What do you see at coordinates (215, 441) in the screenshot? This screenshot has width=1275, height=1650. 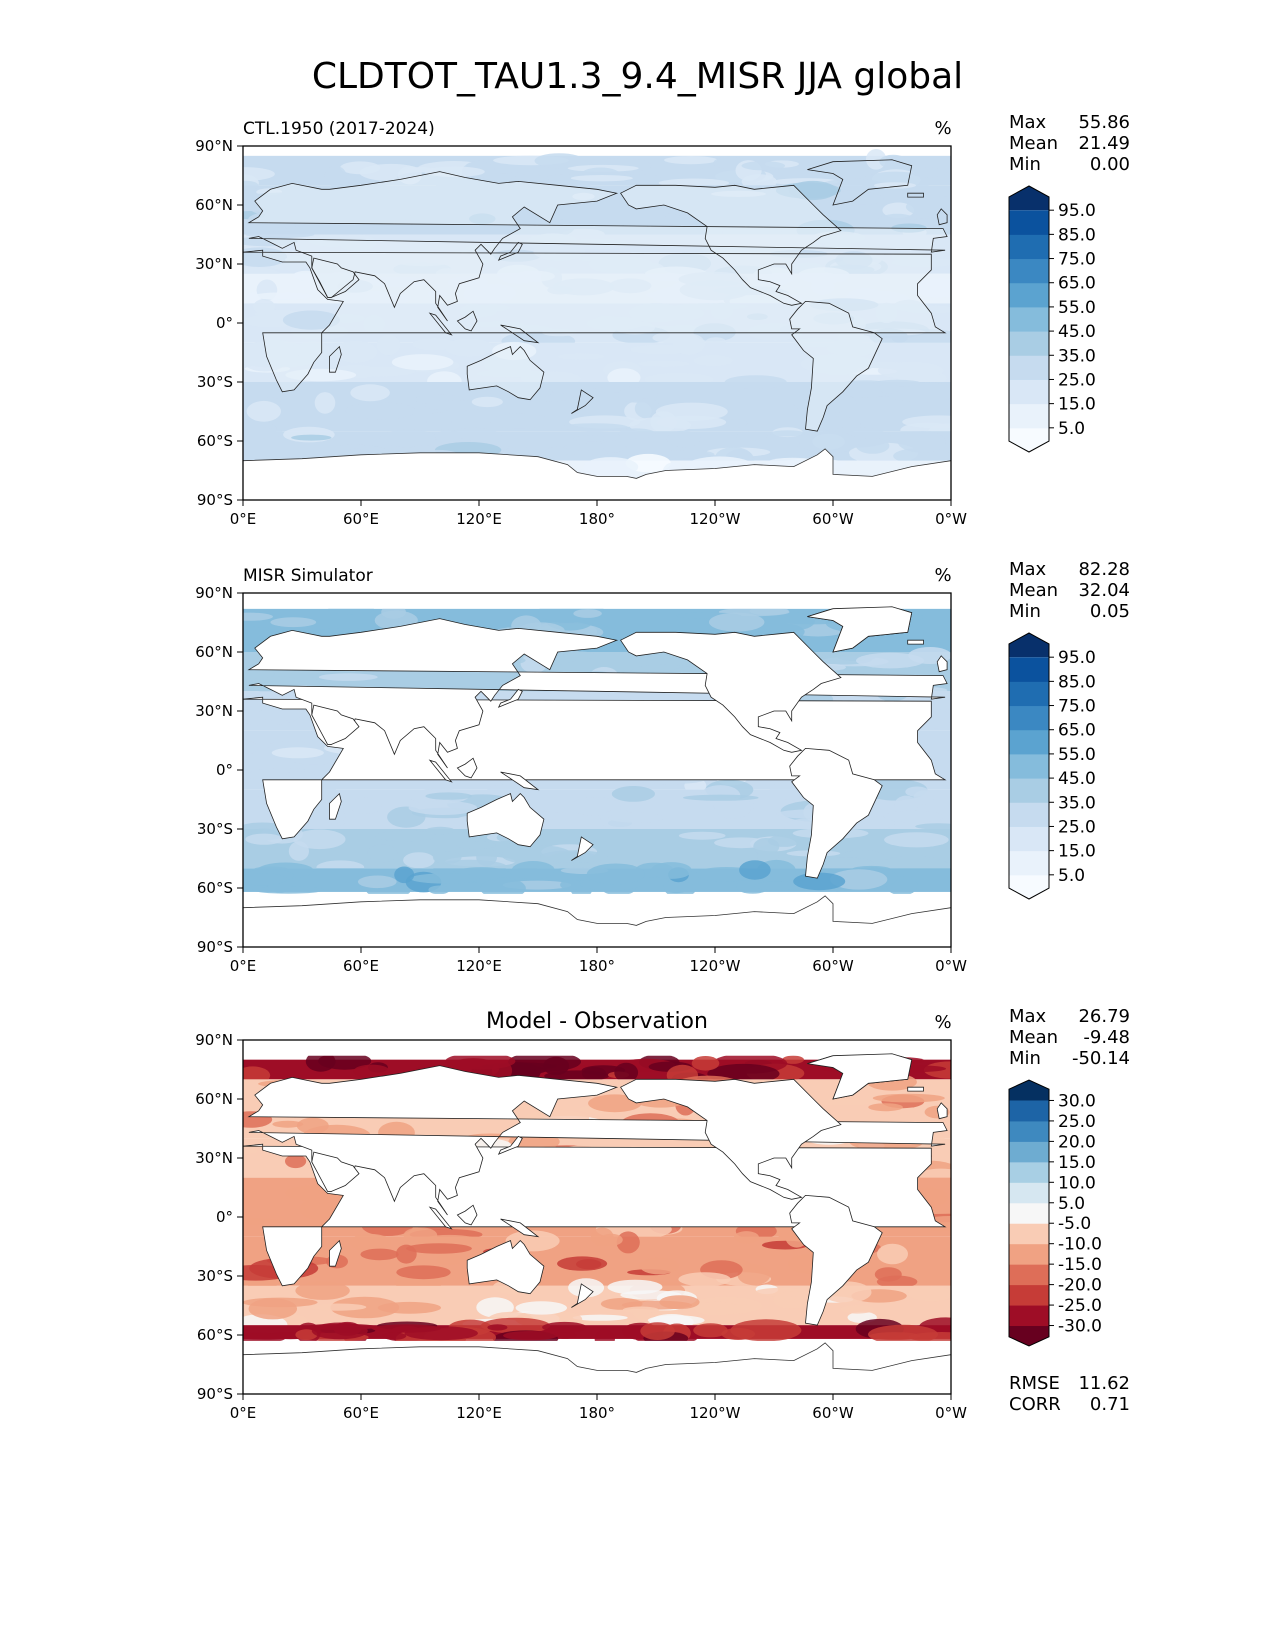 I see `lat-tick-label: 60°S` at bounding box center [215, 441].